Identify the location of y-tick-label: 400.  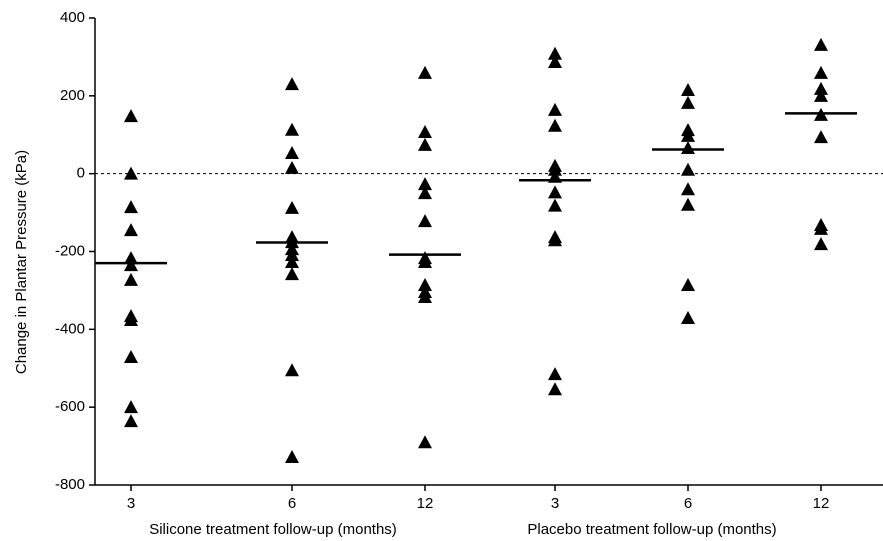
(72, 17).